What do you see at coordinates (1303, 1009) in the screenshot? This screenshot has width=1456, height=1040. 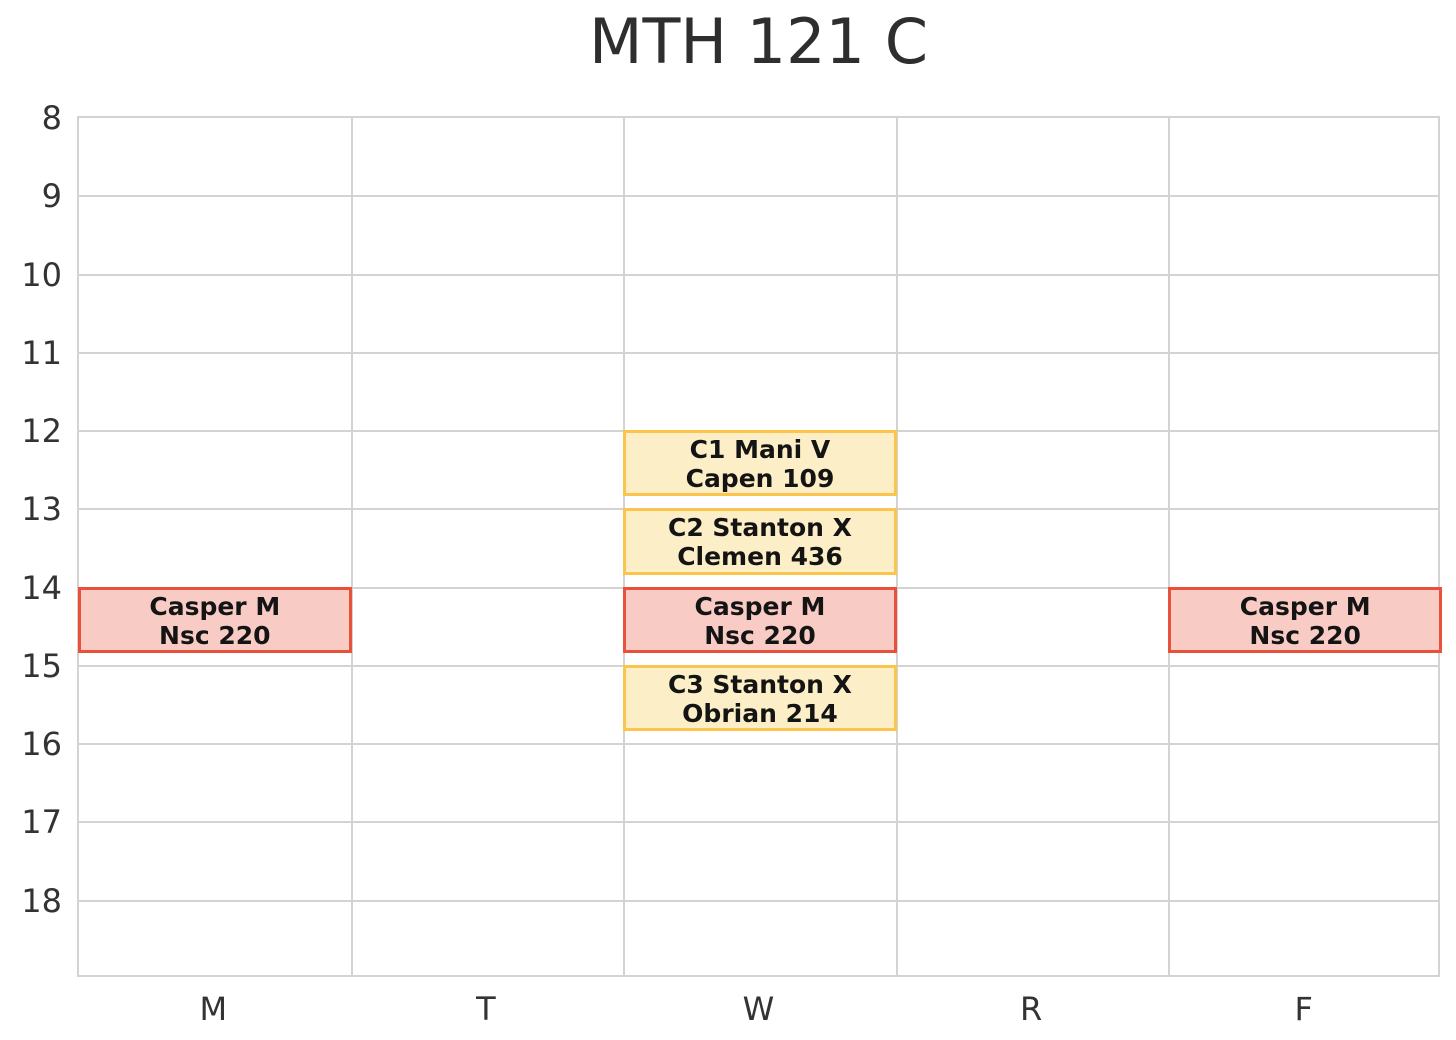 I see `x-axis-day-label: F` at bounding box center [1303, 1009].